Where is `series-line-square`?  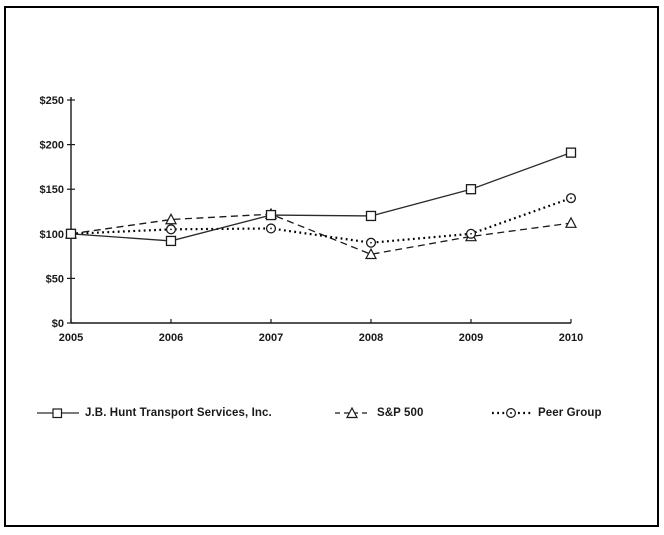
series-line-square is located at coordinates (321, 197).